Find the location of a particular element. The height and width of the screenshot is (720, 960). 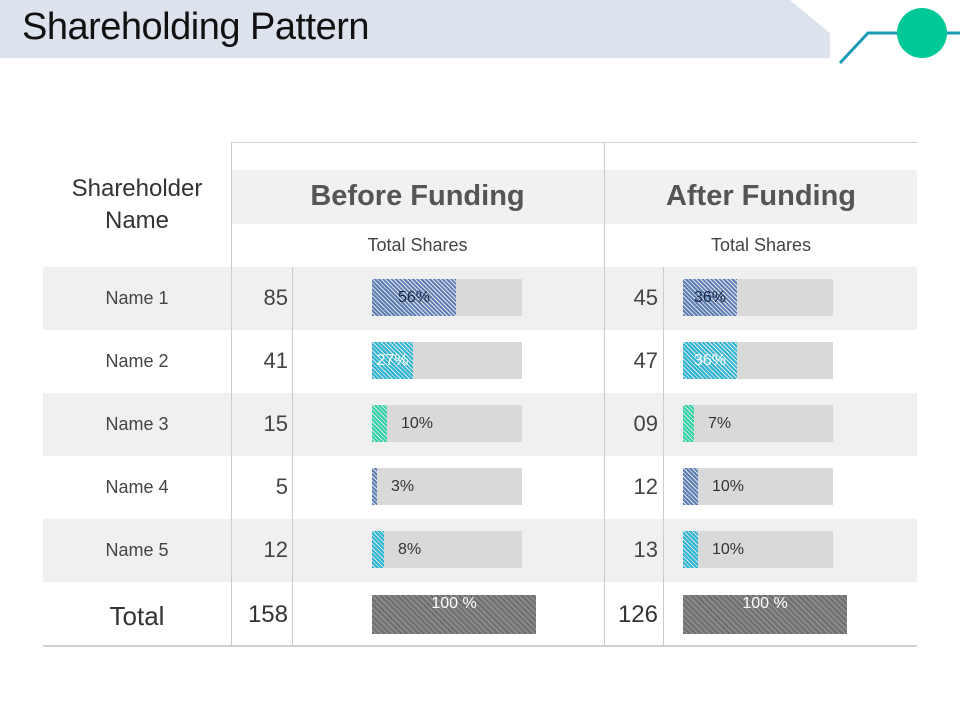

after-shares: 13 is located at coordinates (645, 549).